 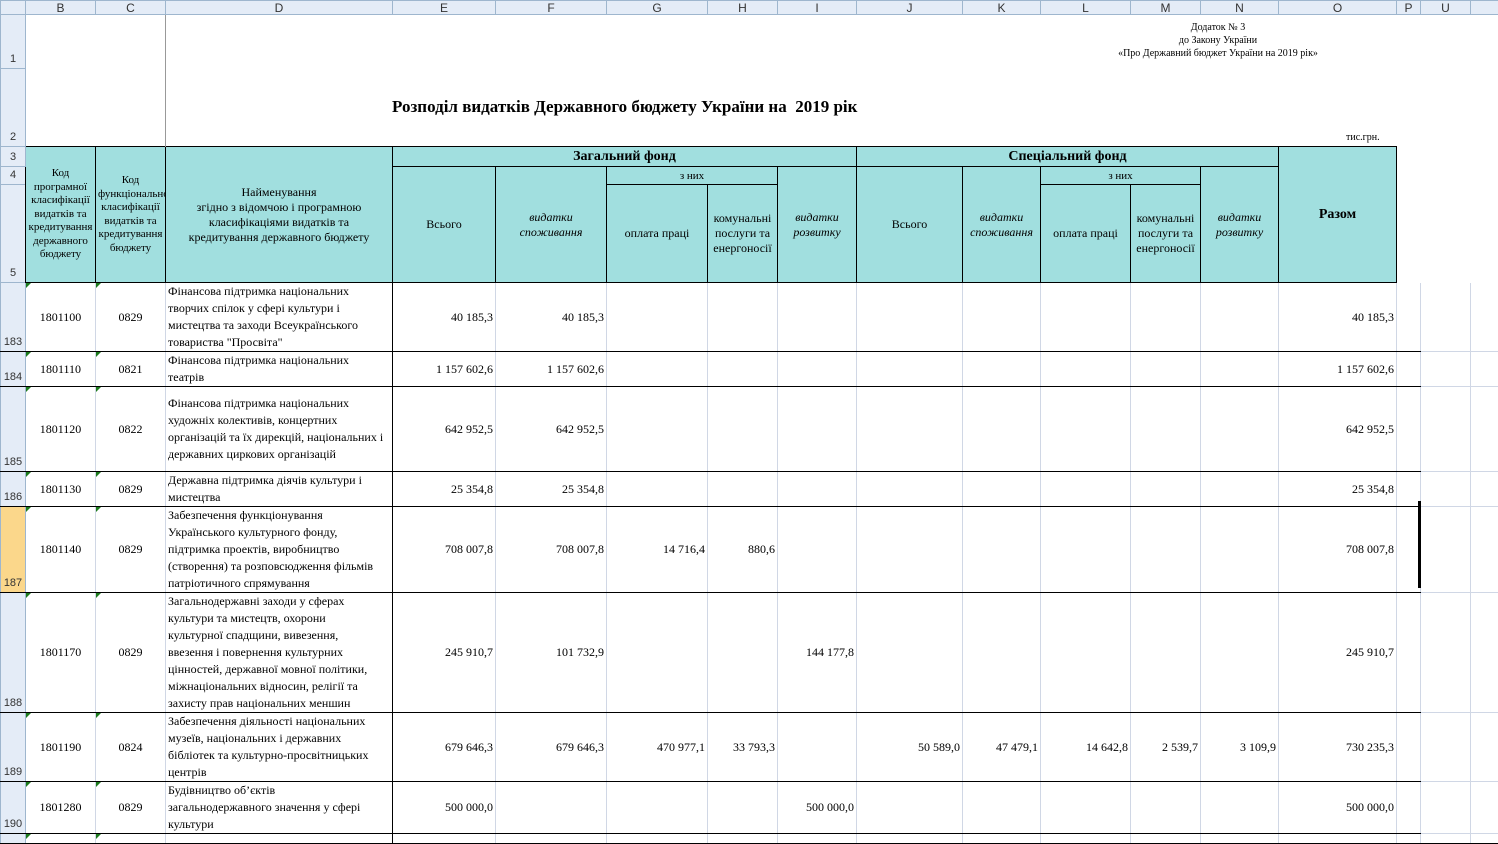 I want to click on row-header, so click(x=13, y=839).